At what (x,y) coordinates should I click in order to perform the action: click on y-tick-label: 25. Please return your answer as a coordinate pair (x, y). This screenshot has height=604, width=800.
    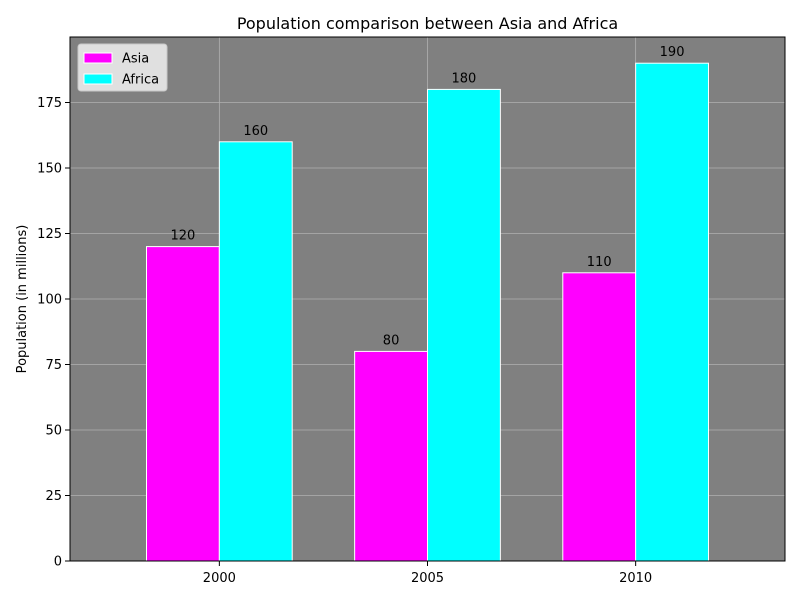
    Looking at the image, I should click on (53, 496).